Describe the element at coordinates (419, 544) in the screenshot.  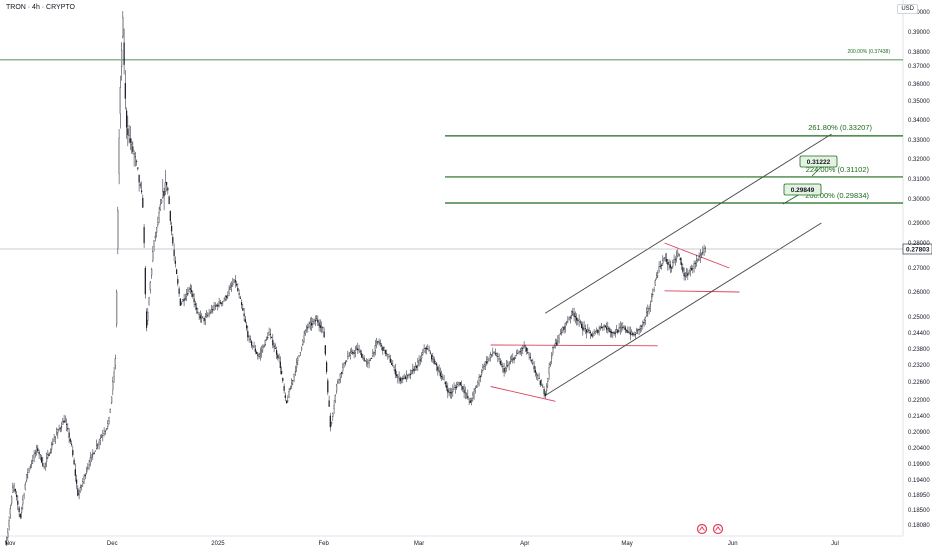
I see `x-tick-label: Mar` at that location.